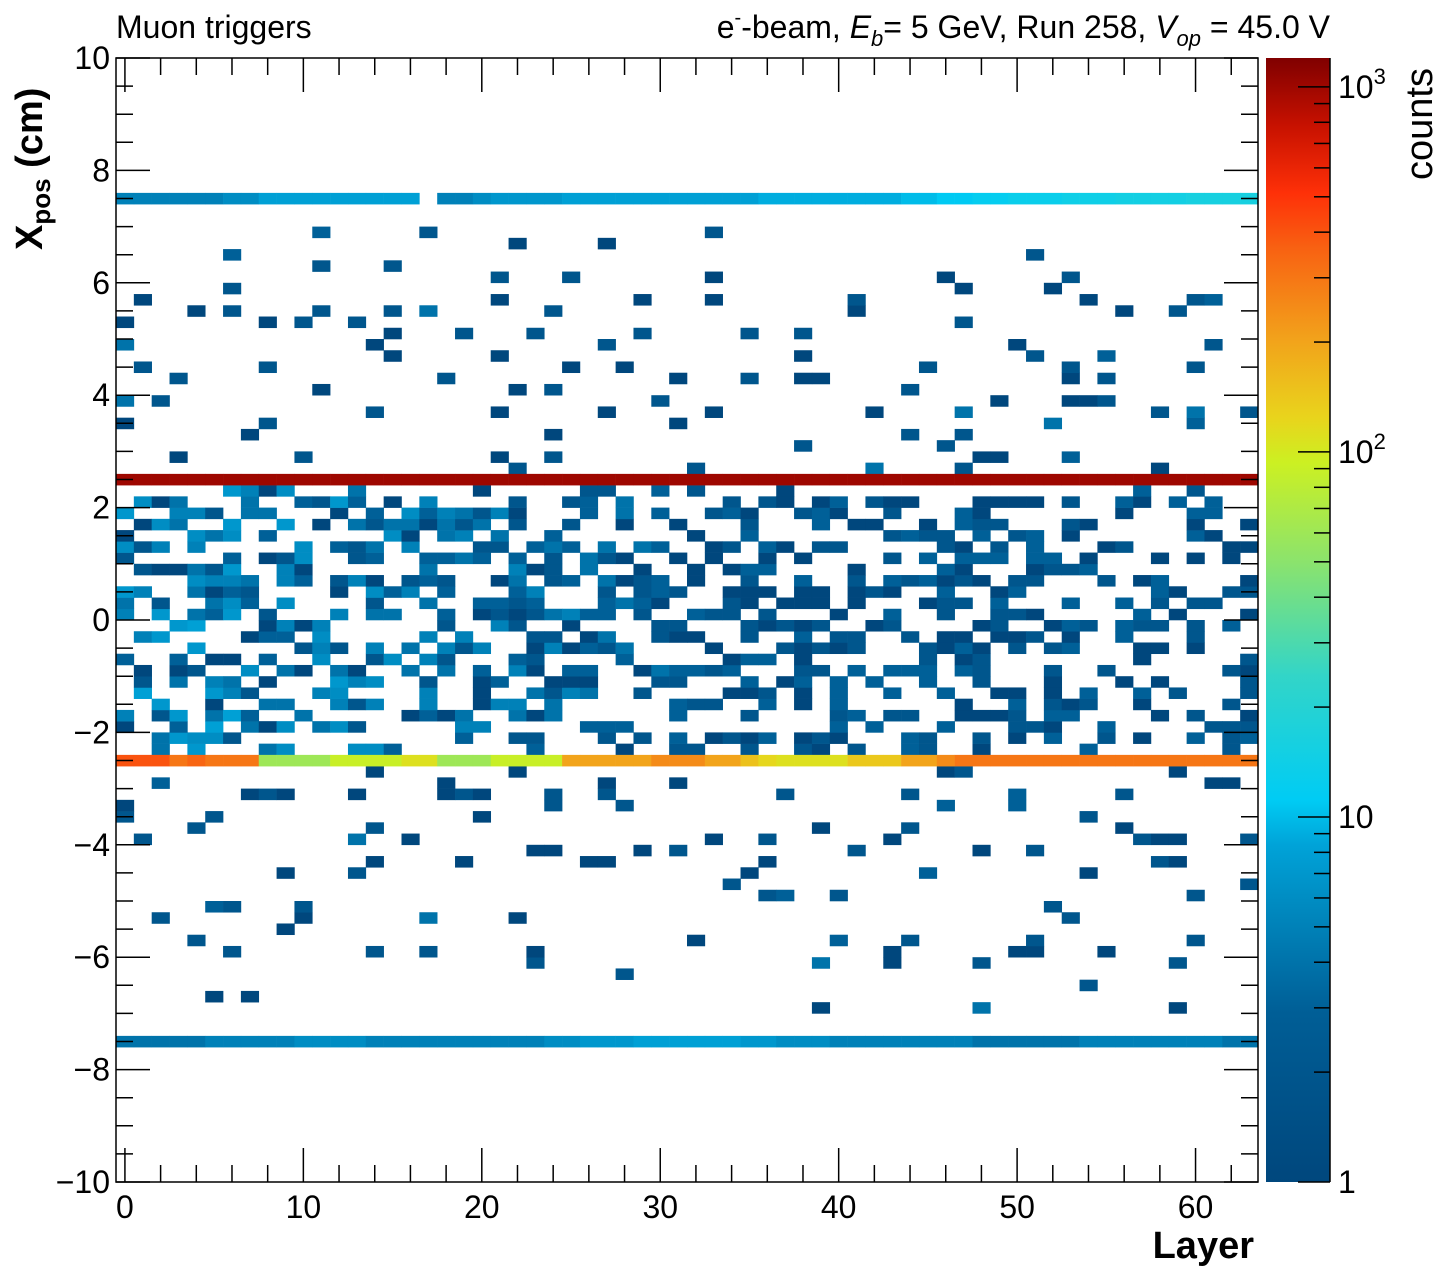 This screenshot has width=1446, height=1272. What do you see at coordinates (101, 170) in the screenshot?
I see `y-tick-label: 8` at bounding box center [101, 170].